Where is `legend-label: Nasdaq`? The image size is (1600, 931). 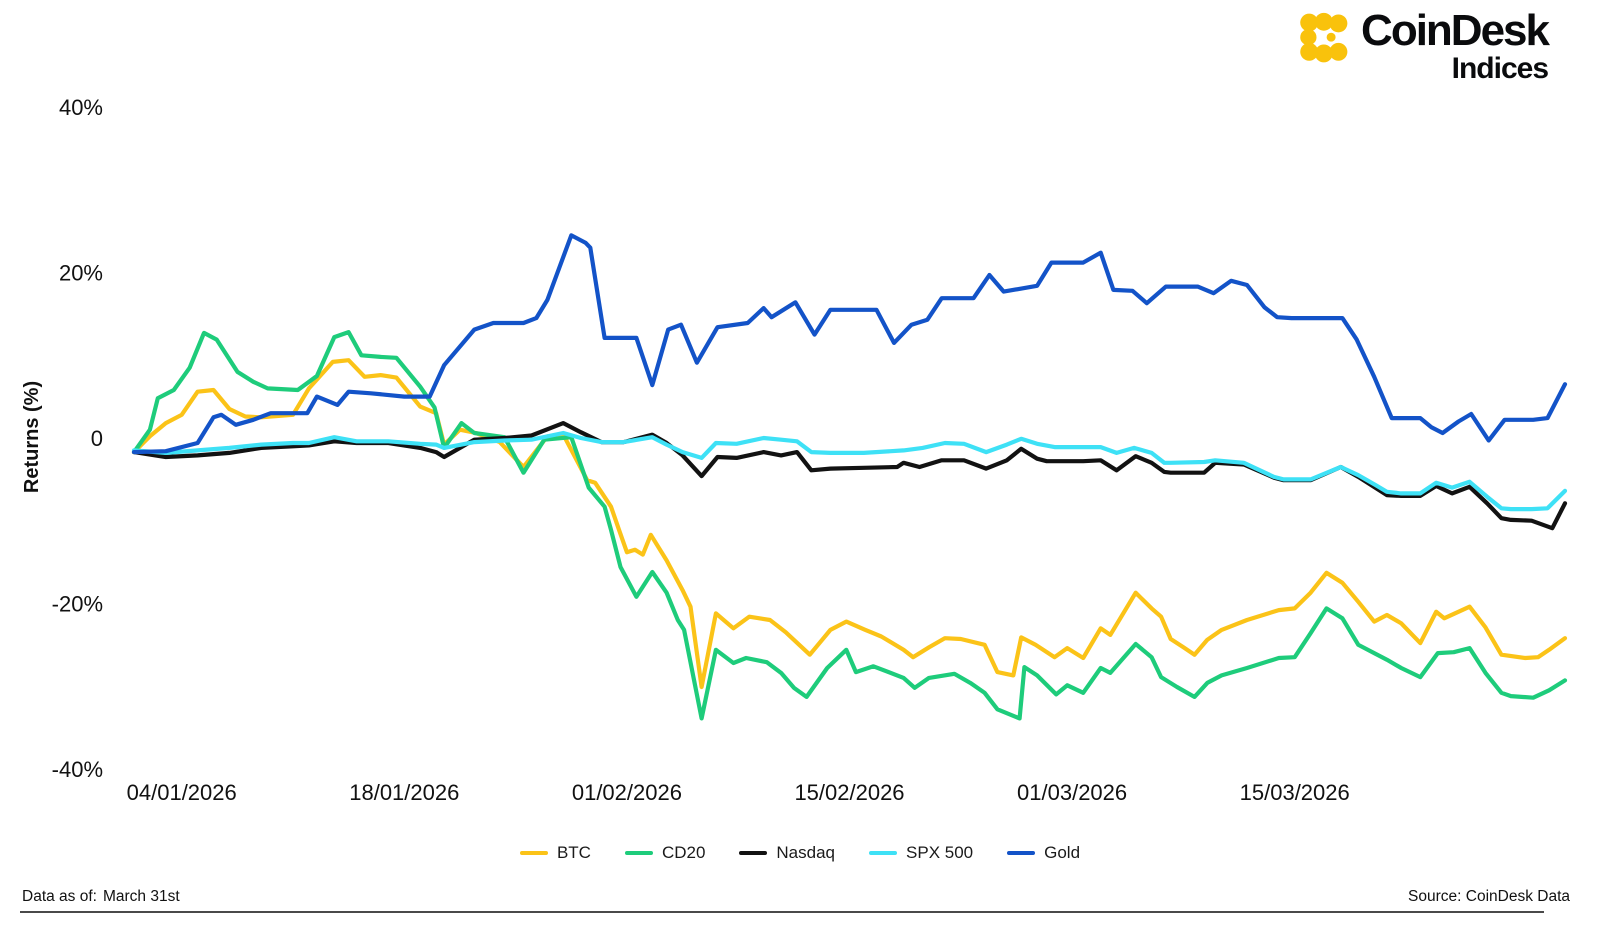 legend-label: Nasdaq is located at coordinates (806, 852).